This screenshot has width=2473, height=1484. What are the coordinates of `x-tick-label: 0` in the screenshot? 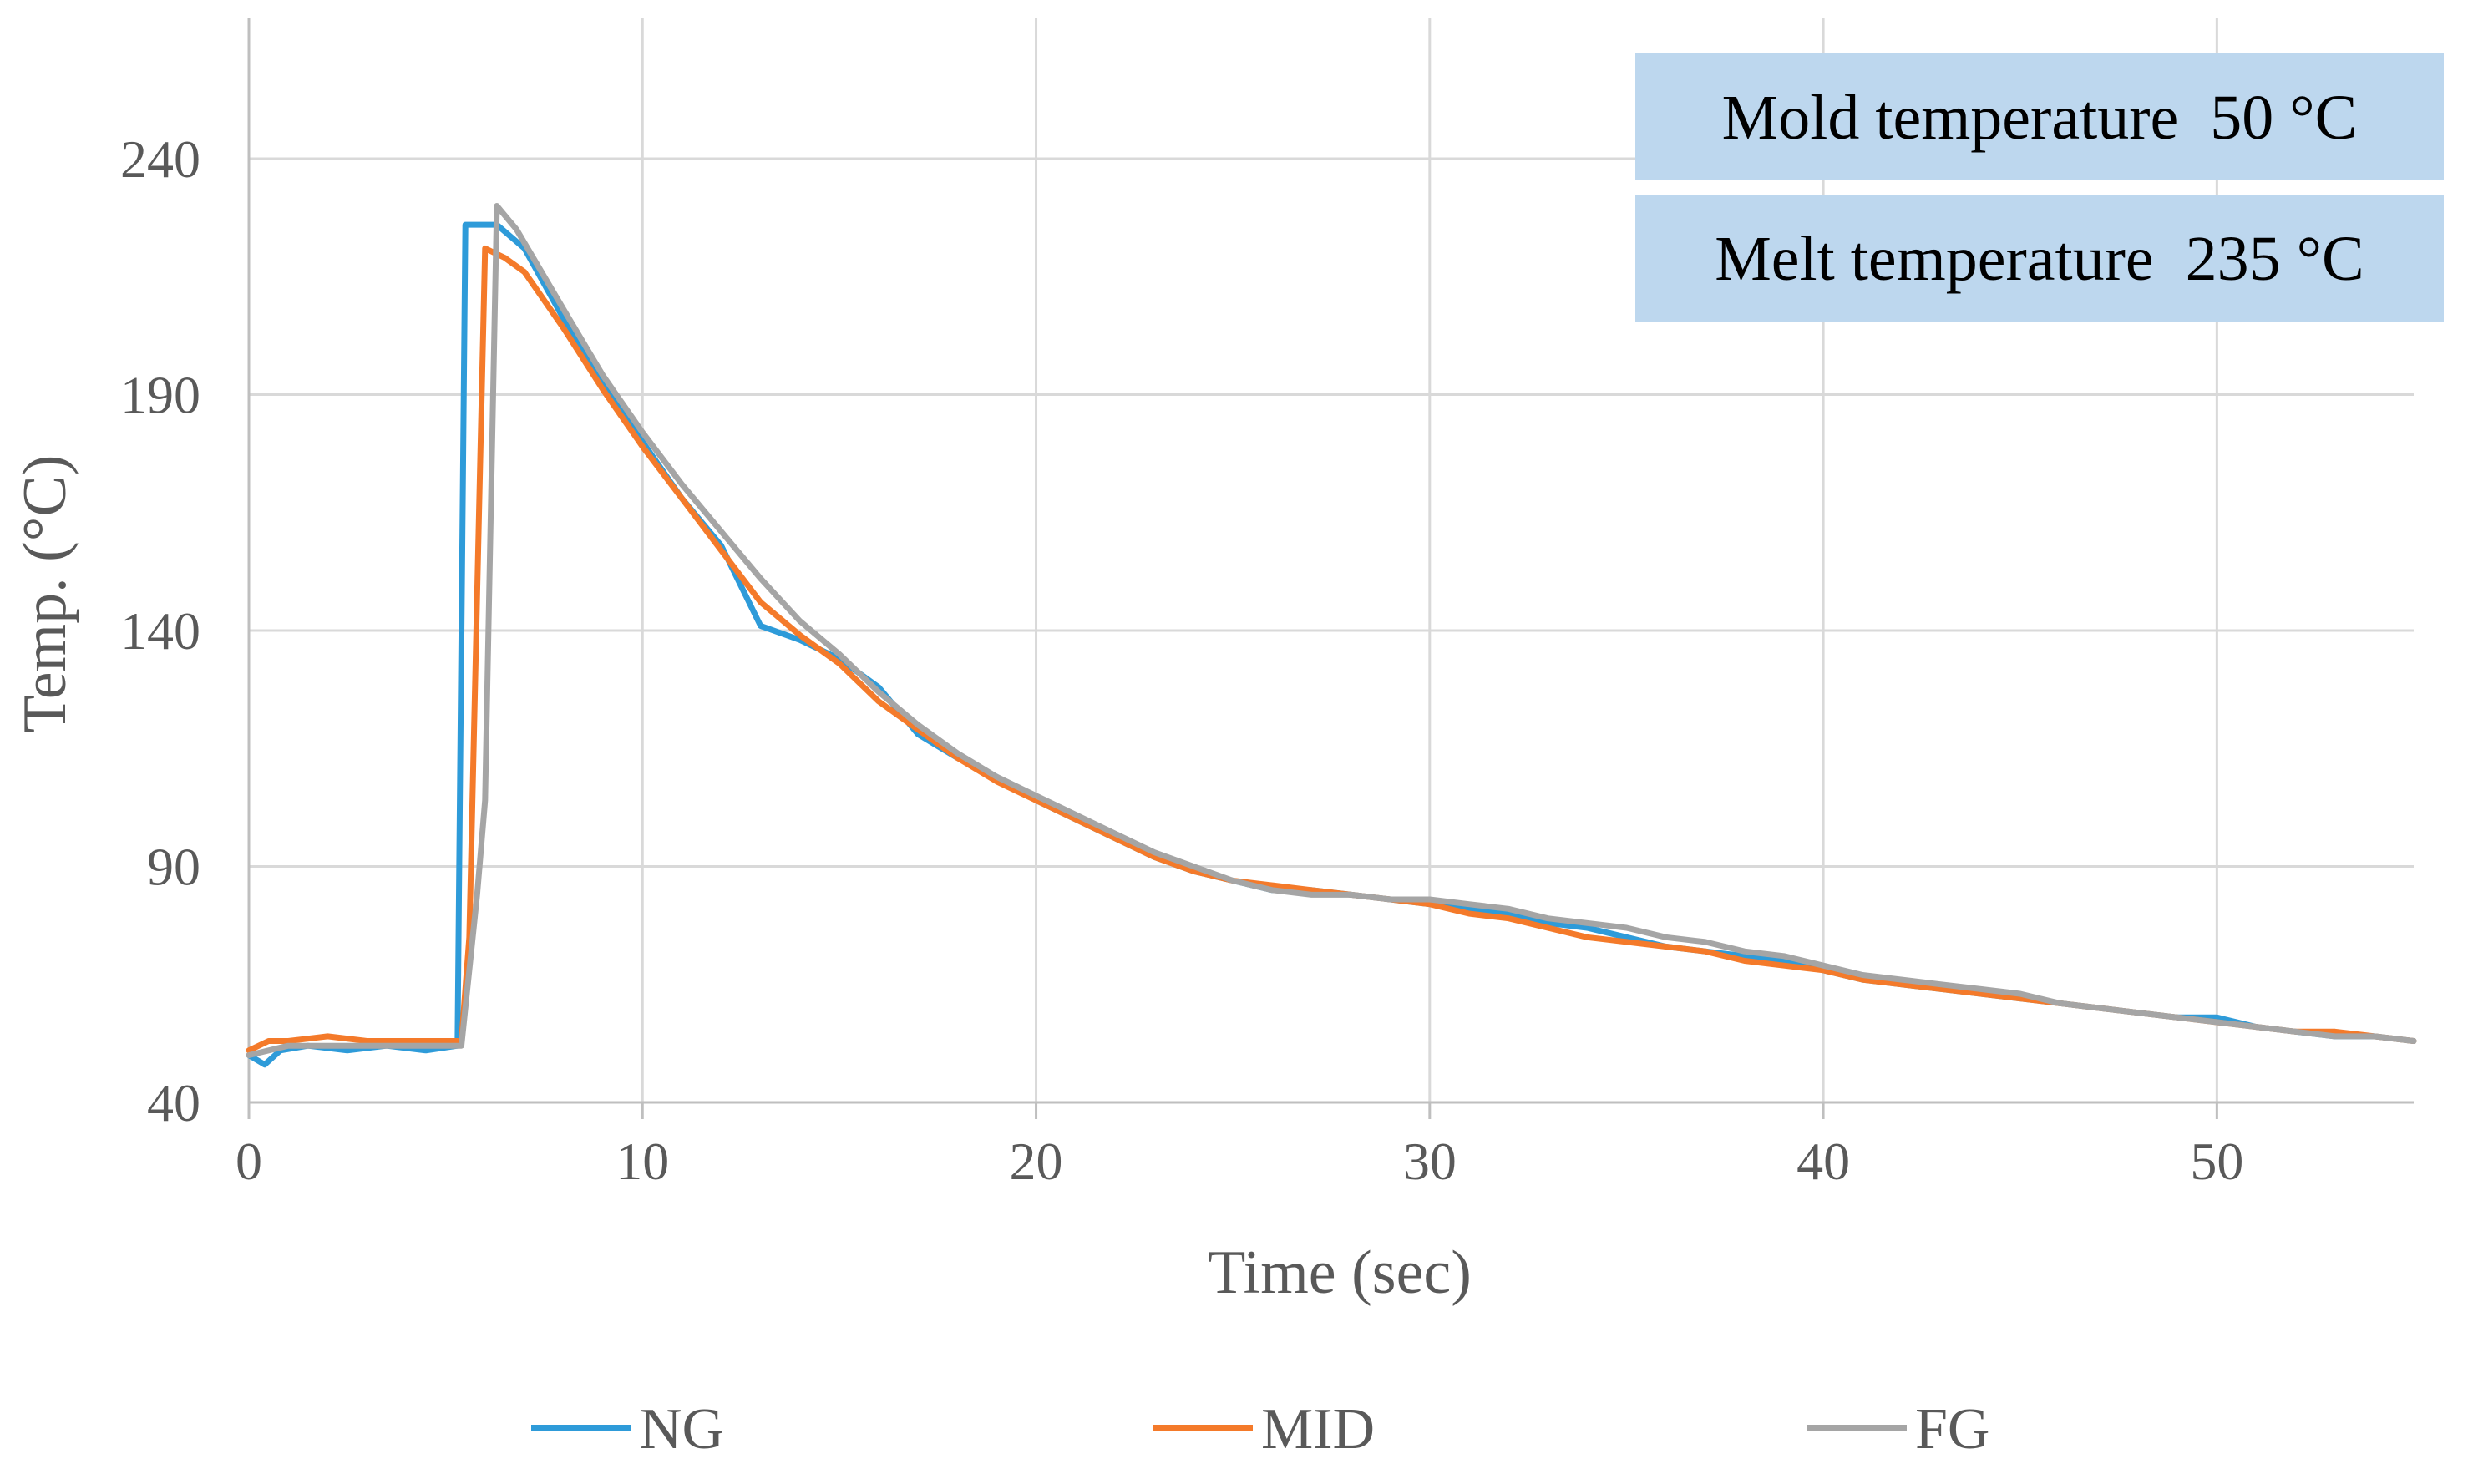 It's located at (249, 1161).